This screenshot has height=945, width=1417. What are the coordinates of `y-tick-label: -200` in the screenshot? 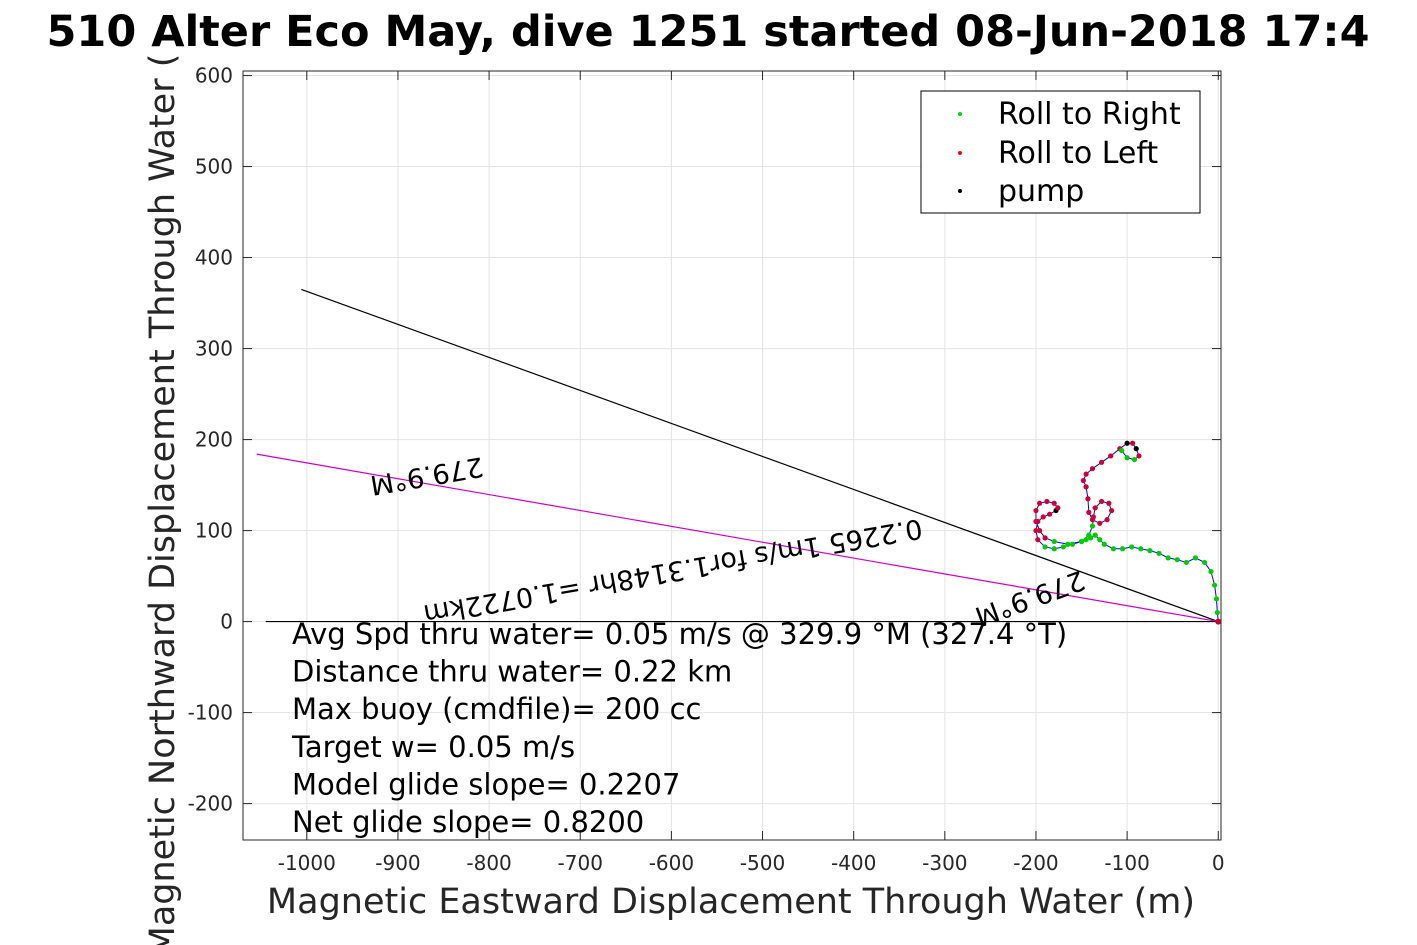 It's located at (210, 804).